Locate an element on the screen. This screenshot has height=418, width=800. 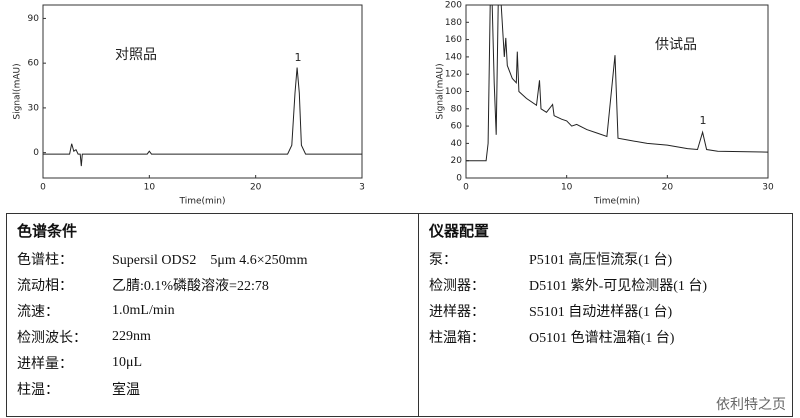
y-tick-label: 200 is located at coordinates (453, 6).